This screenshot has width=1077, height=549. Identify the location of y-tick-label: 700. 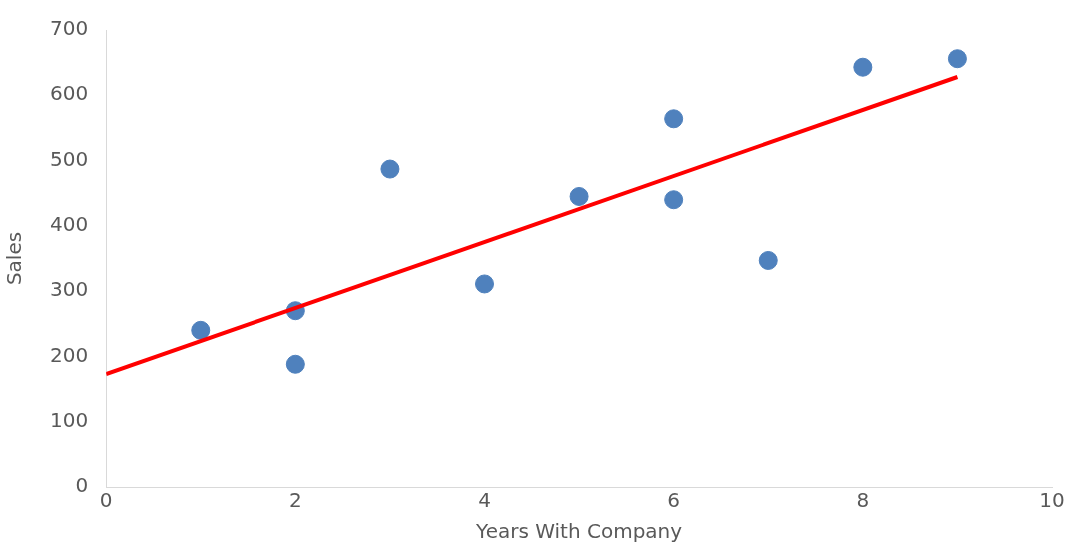
(69, 28).